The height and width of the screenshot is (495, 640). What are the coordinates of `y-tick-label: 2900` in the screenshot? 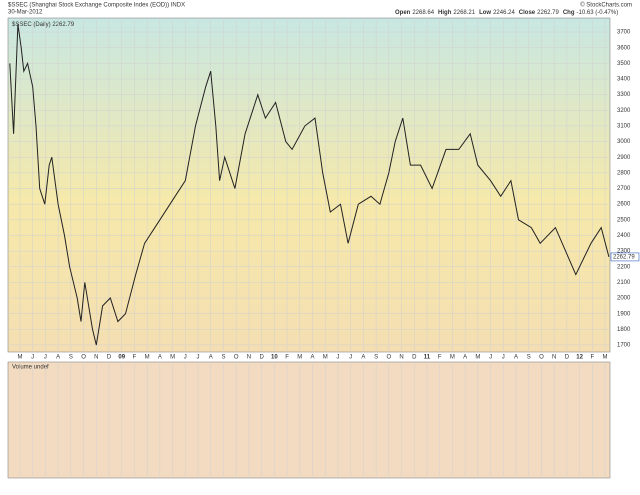 It's located at (624, 158).